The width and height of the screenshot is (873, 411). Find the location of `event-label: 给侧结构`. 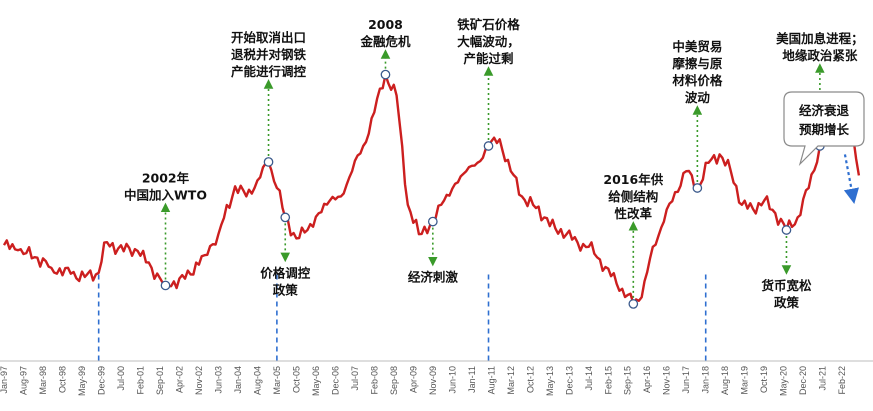

event-label: 给侧结构 is located at coordinates (633, 196).